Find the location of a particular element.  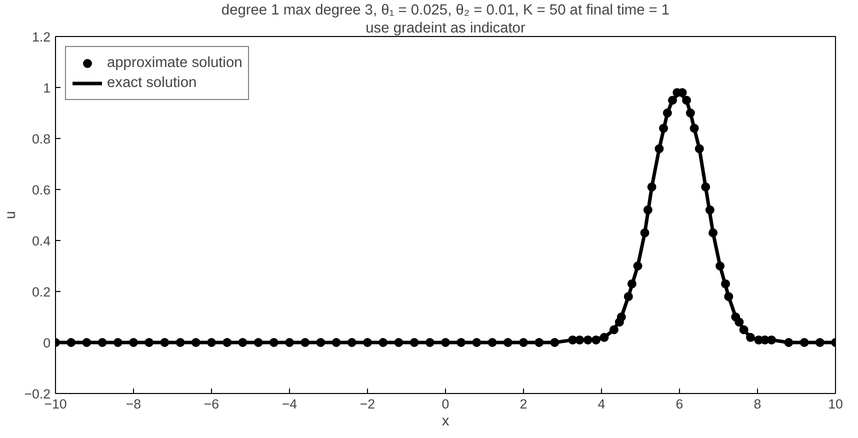

y-tick-label: 0.4 is located at coordinates (42, 241).